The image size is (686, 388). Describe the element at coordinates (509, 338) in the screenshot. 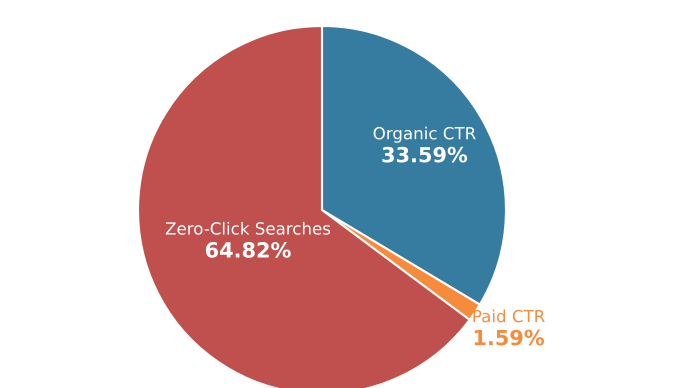

I see `data-label: 1.59%` at that location.